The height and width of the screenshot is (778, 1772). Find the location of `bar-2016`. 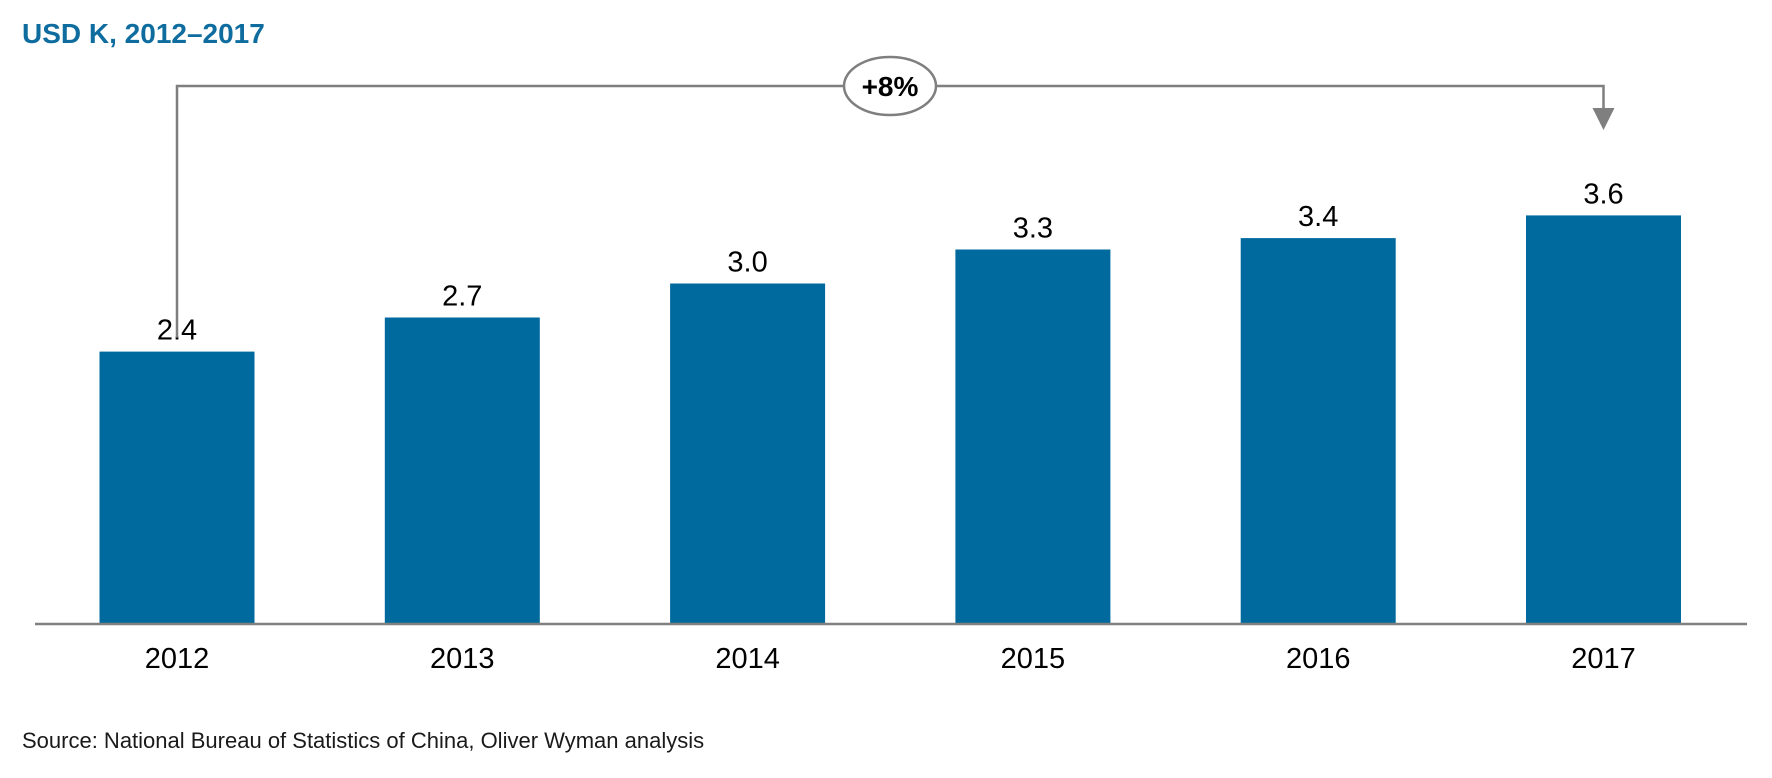

bar-2016 is located at coordinates (1318, 431).